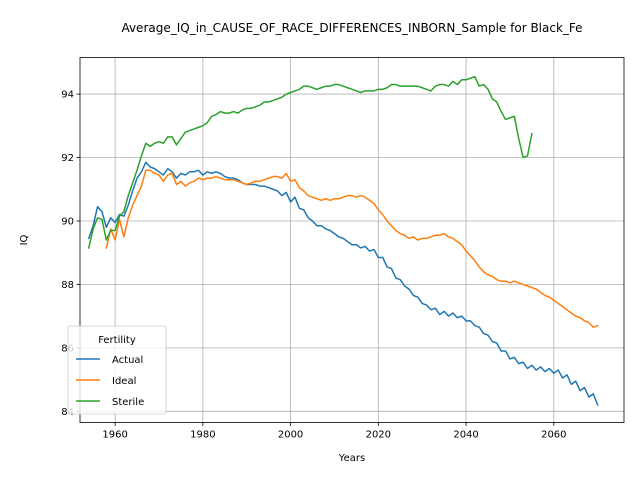  Describe the element at coordinates (128, 402) in the screenshot. I see `legend-label-sterile: Sterile` at that location.